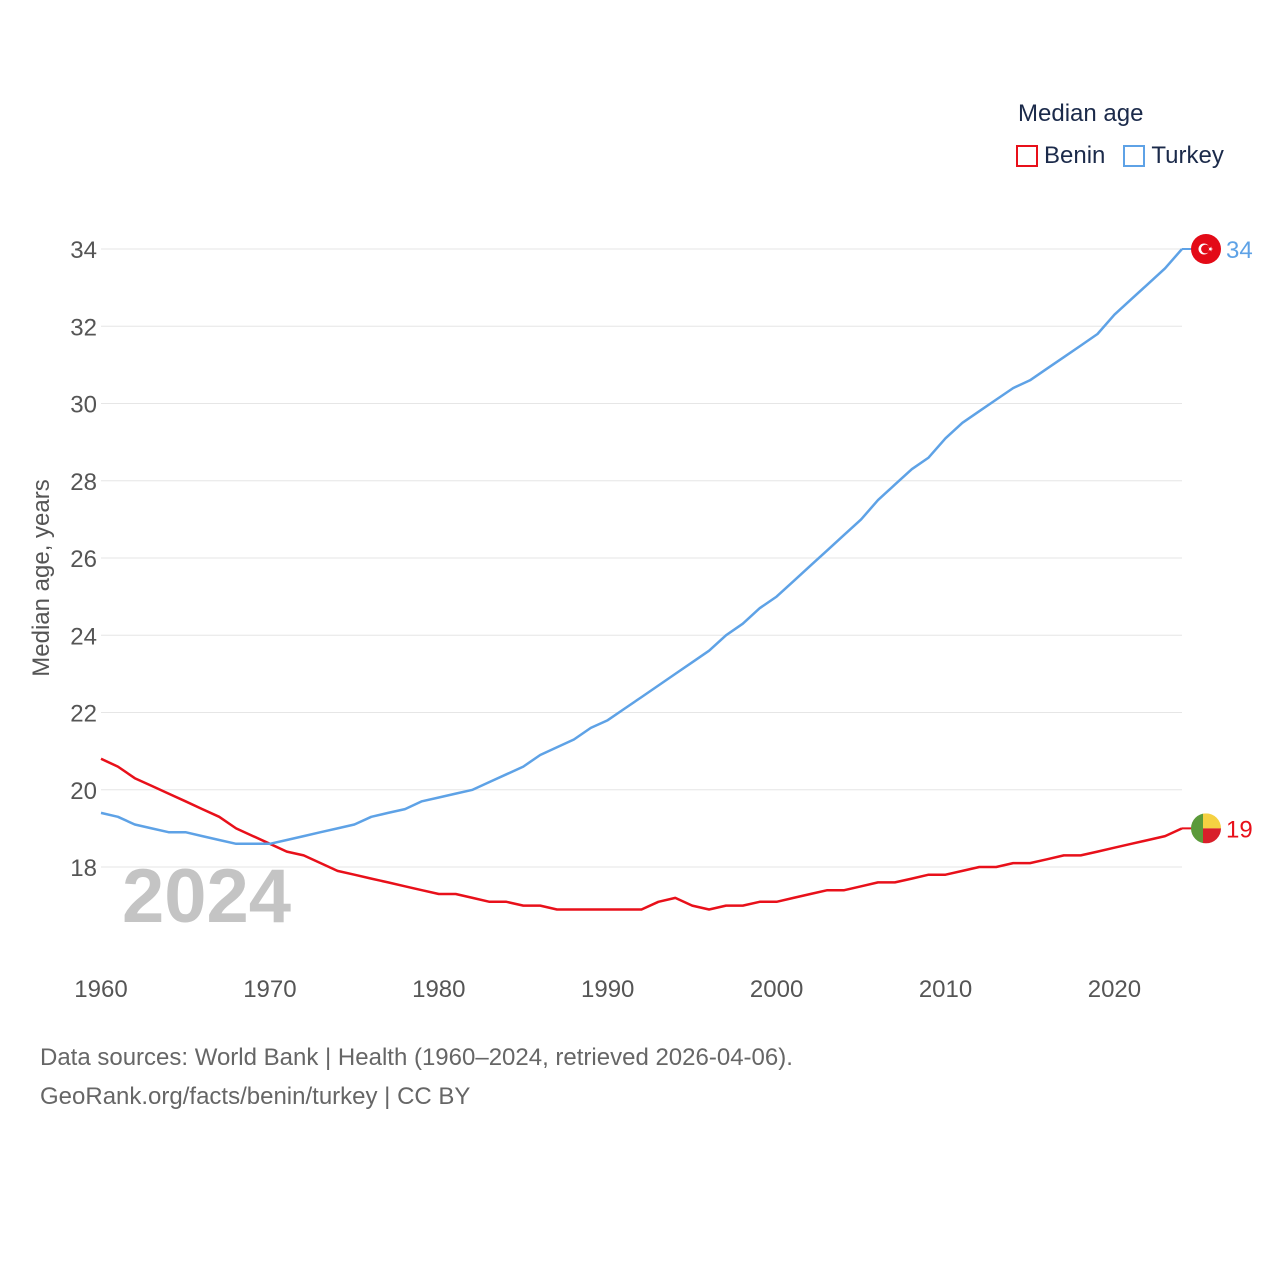 The height and width of the screenshot is (1280, 1280). Describe the element at coordinates (776, 989) in the screenshot. I see `x-tick-label-2000: 2000` at that location.